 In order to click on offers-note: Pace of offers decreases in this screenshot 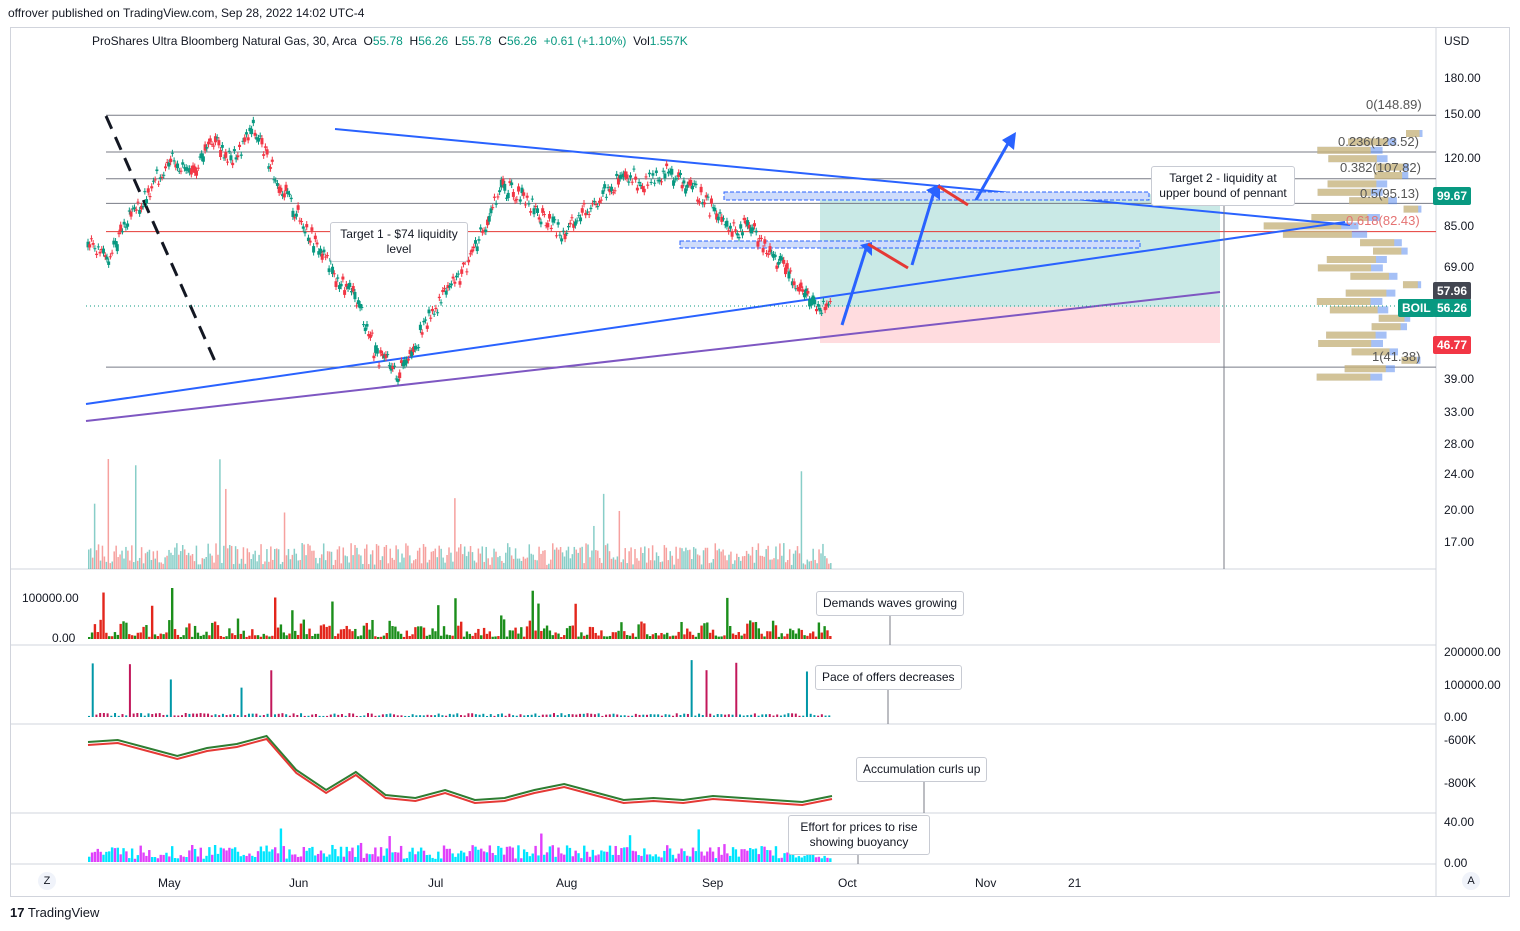, I will do `click(888, 677)`.